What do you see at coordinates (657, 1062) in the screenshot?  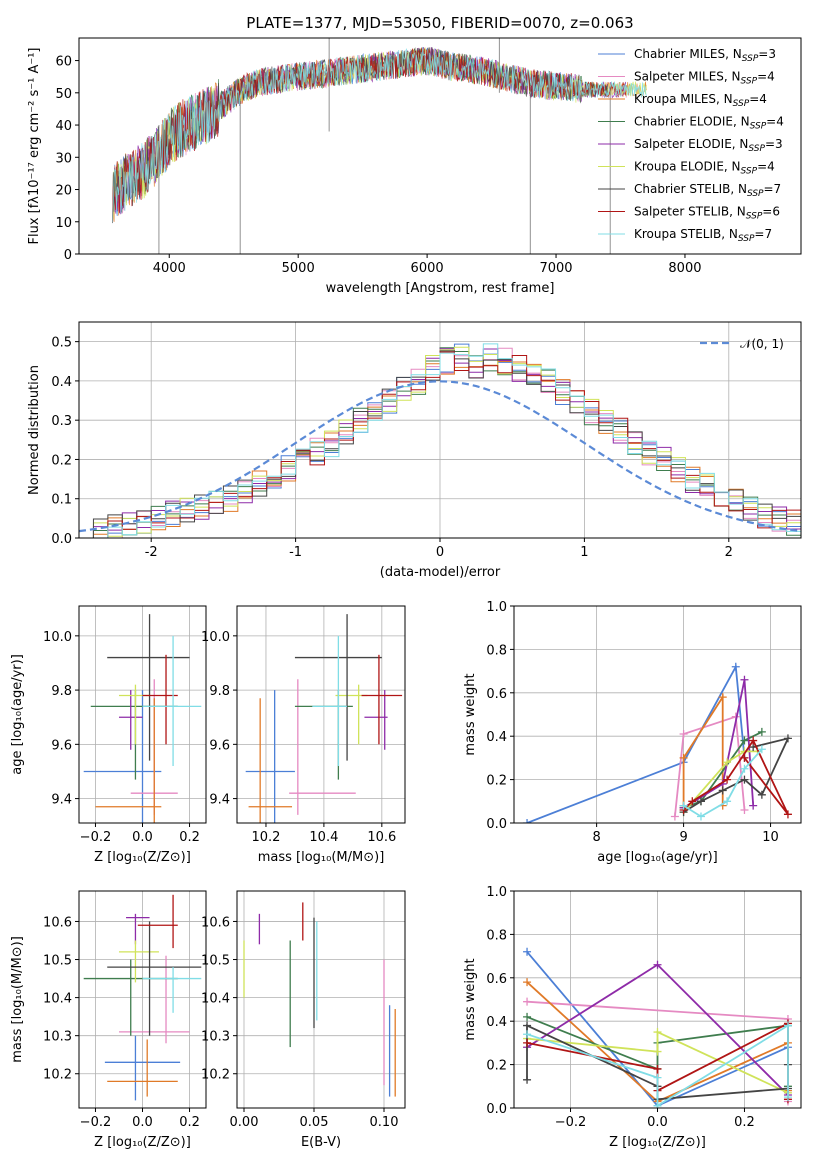 I see `series-line-kroupa_elodie` at bounding box center [657, 1062].